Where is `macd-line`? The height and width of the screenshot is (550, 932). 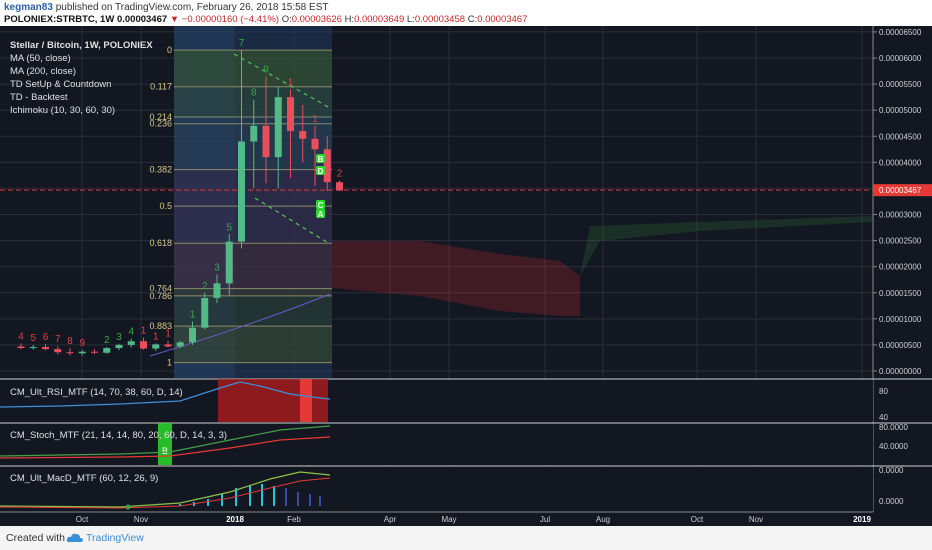 macd-line is located at coordinates (165, 489).